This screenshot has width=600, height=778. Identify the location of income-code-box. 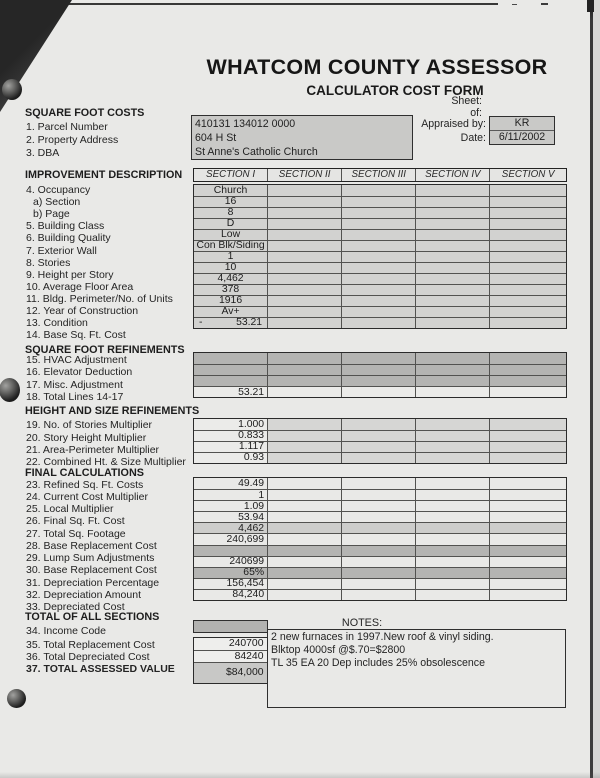
(230, 626).